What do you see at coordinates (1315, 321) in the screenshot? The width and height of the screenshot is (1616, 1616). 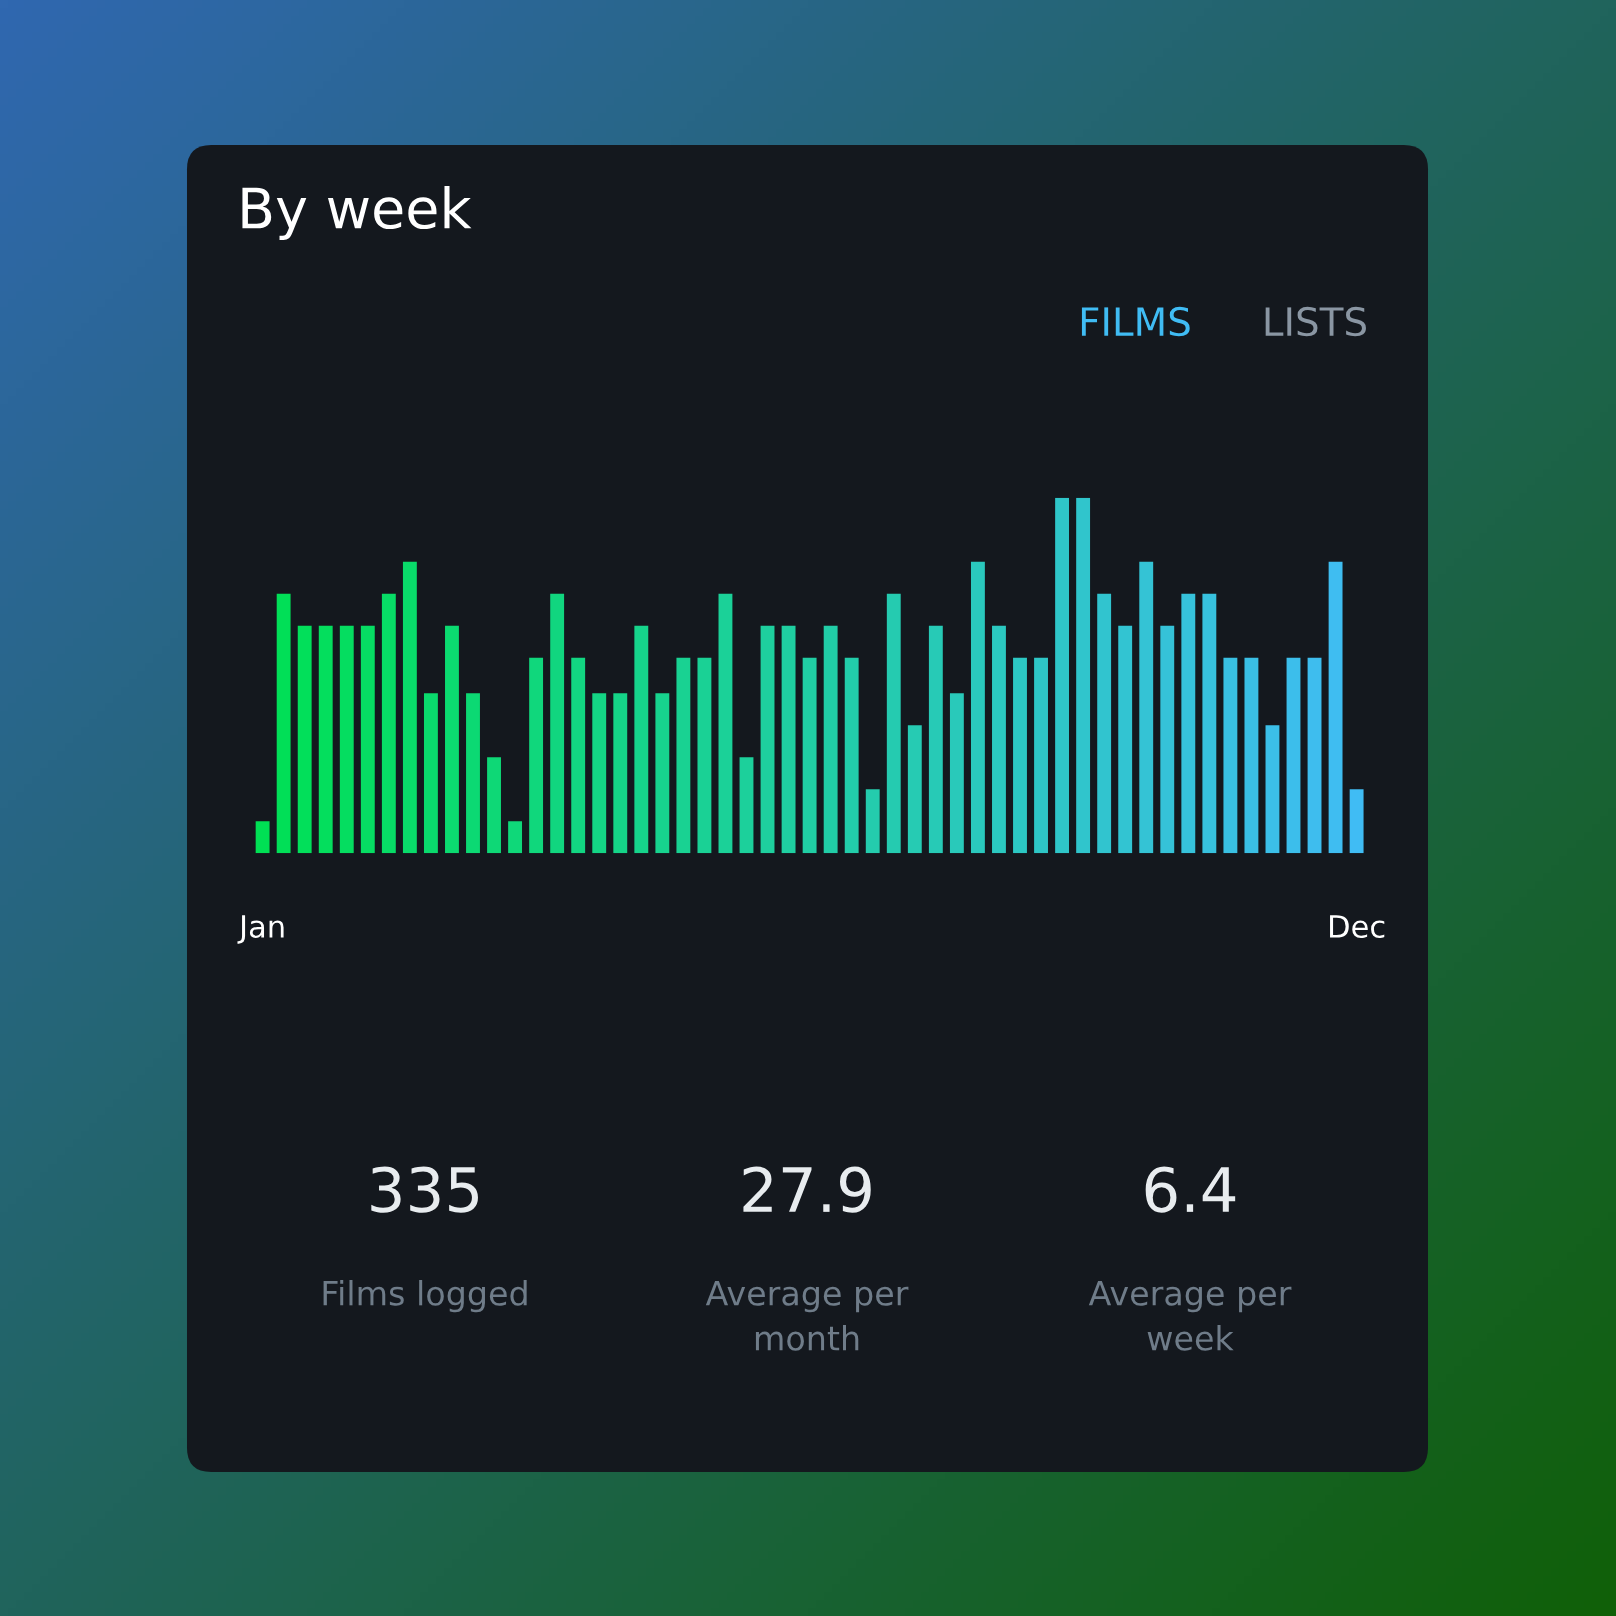 I see `text: LISTS` at bounding box center [1315, 321].